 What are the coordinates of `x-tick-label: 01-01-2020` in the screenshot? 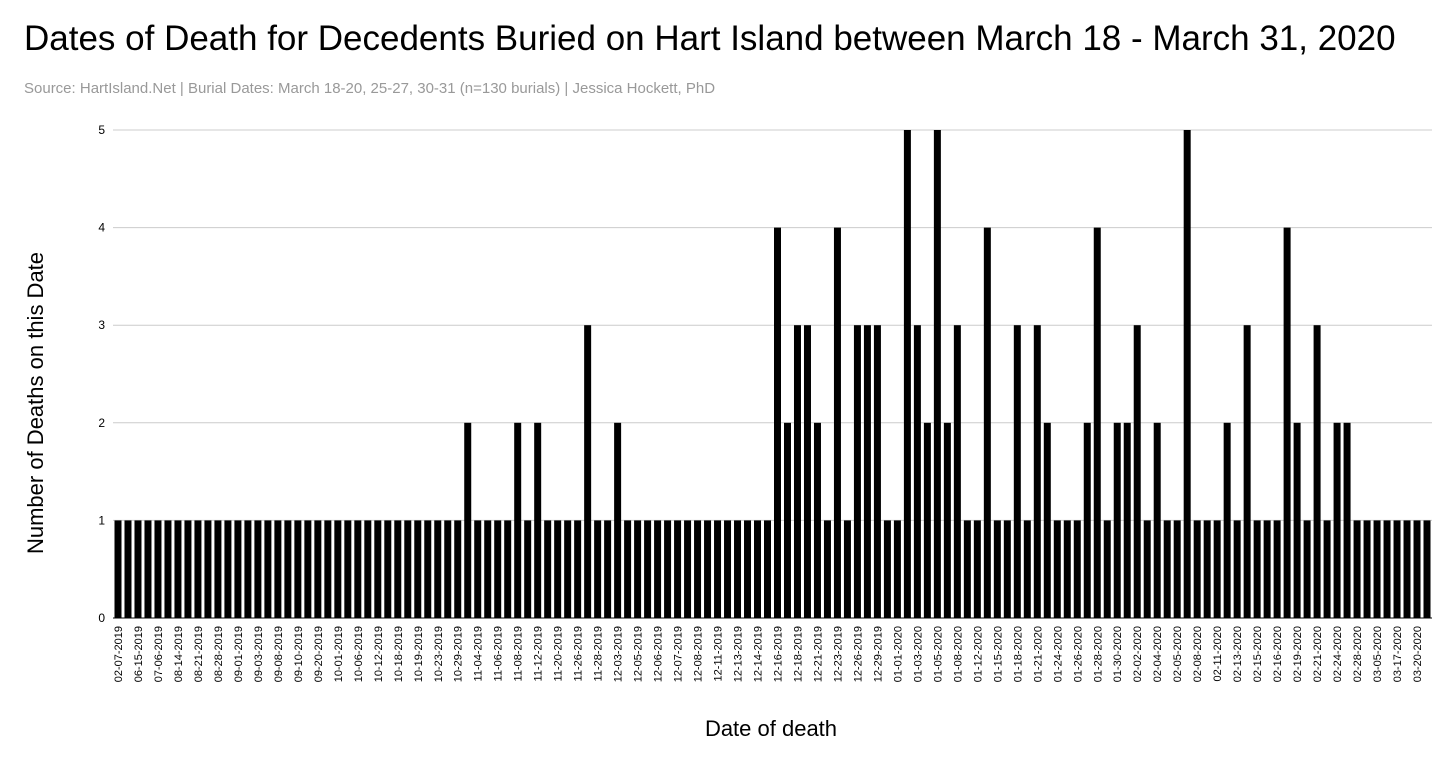 It's located at (898, 654).